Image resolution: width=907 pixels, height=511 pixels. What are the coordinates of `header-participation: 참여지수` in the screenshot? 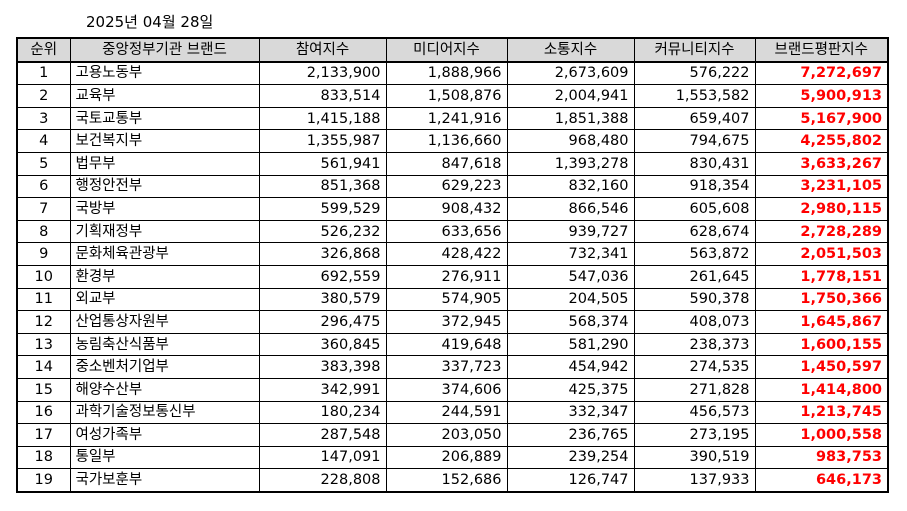 It's located at (322, 50).